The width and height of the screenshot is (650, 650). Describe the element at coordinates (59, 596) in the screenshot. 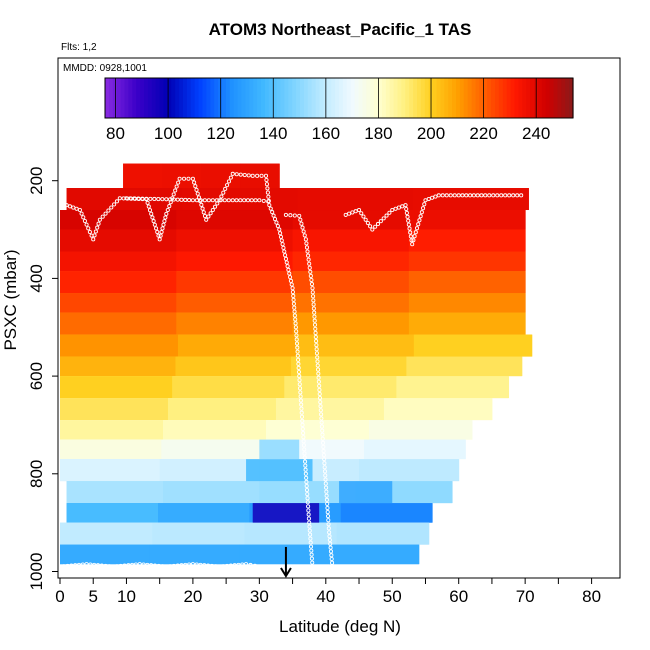

I see `x-tick-label: 0` at that location.